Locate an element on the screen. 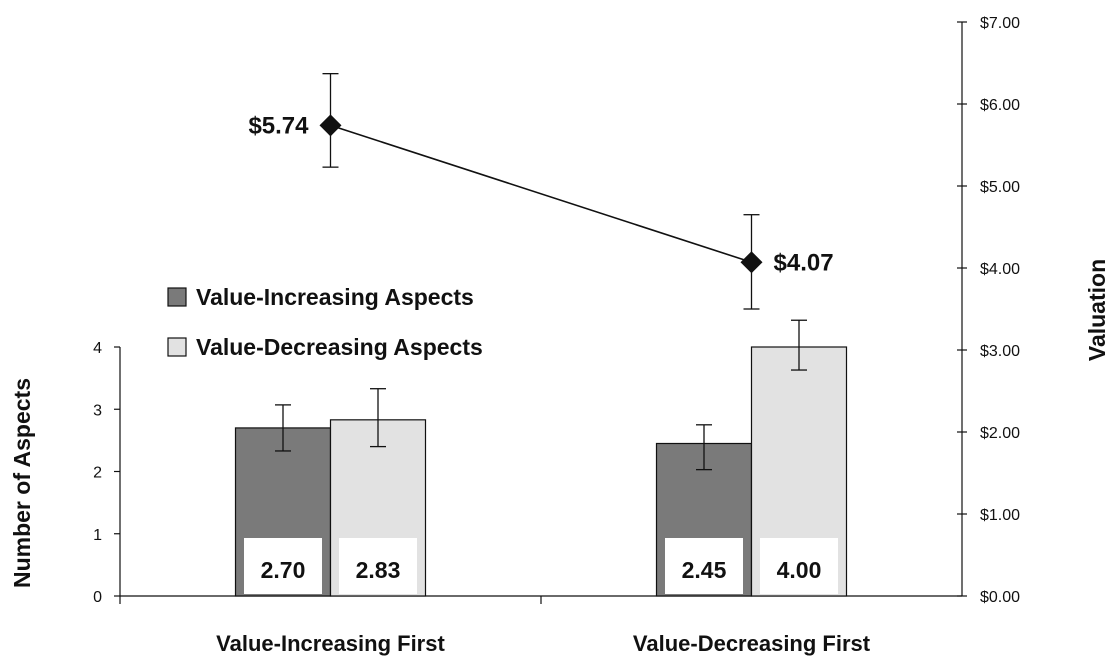 This screenshot has width=1113, height=660. right-axis-title: Valuation is located at coordinates (1097, 310).